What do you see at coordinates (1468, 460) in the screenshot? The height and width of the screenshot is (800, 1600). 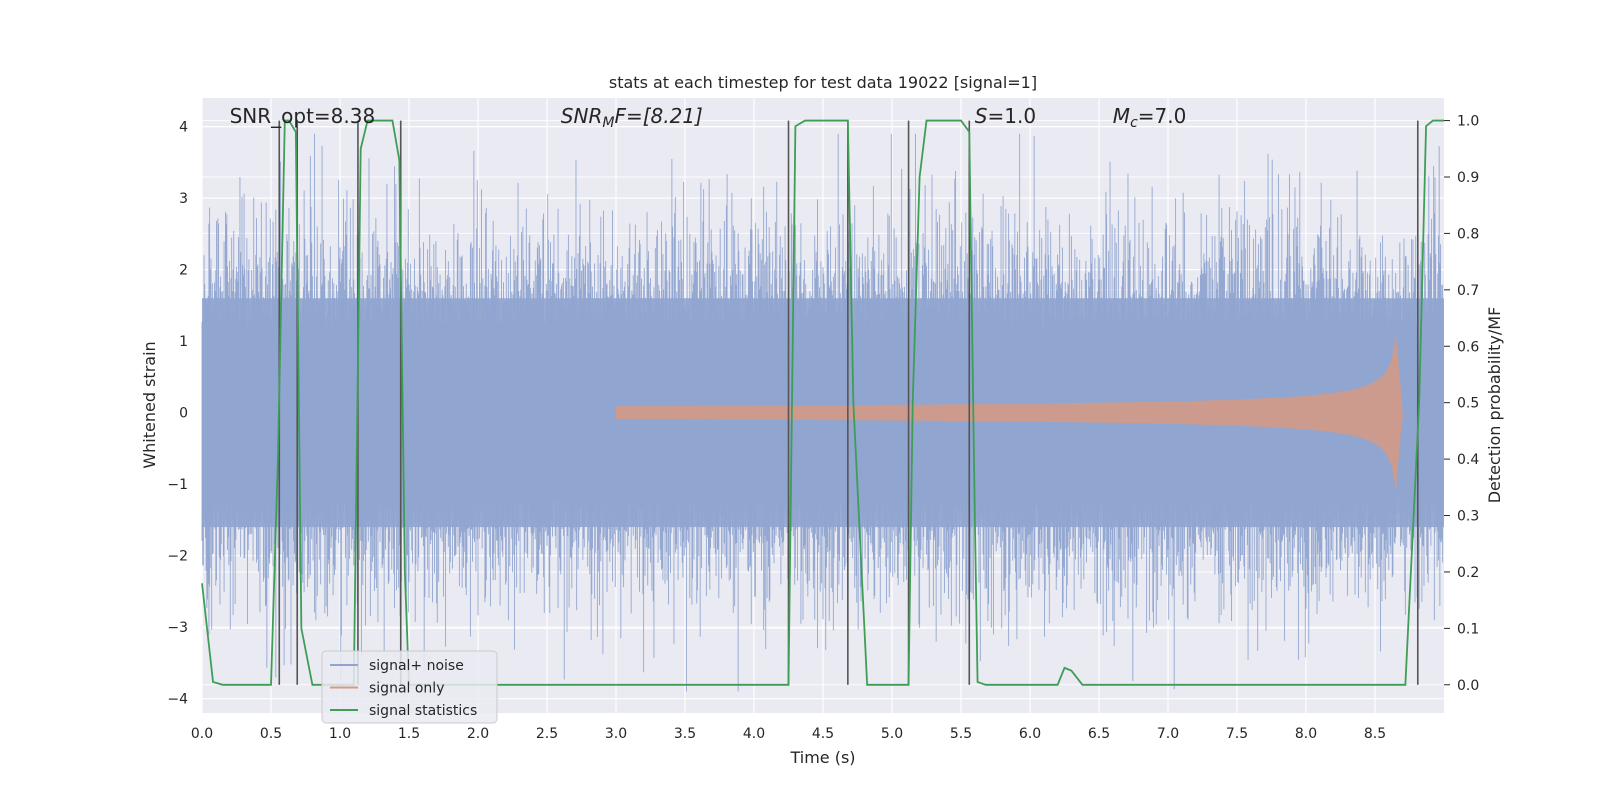 I see `y-right-tick-label: 0.4` at bounding box center [1468, 460].